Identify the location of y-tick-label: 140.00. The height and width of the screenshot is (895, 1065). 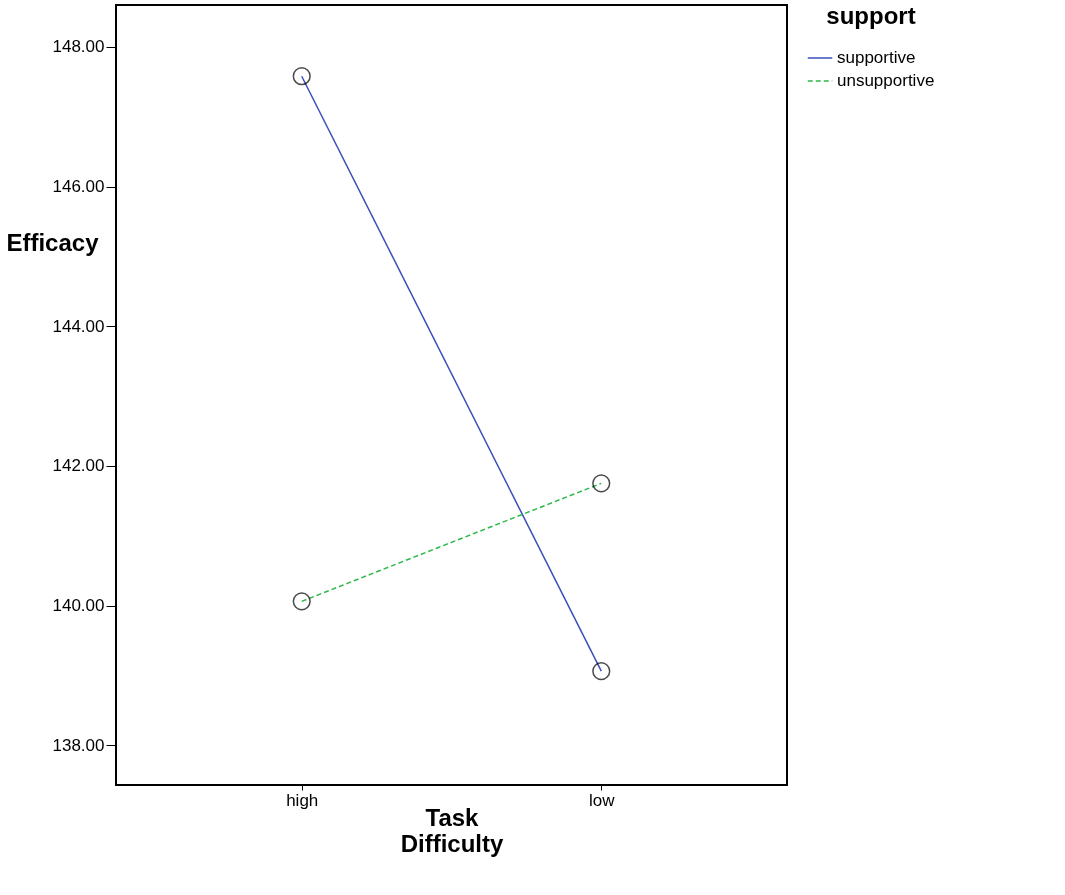
(78, 606).